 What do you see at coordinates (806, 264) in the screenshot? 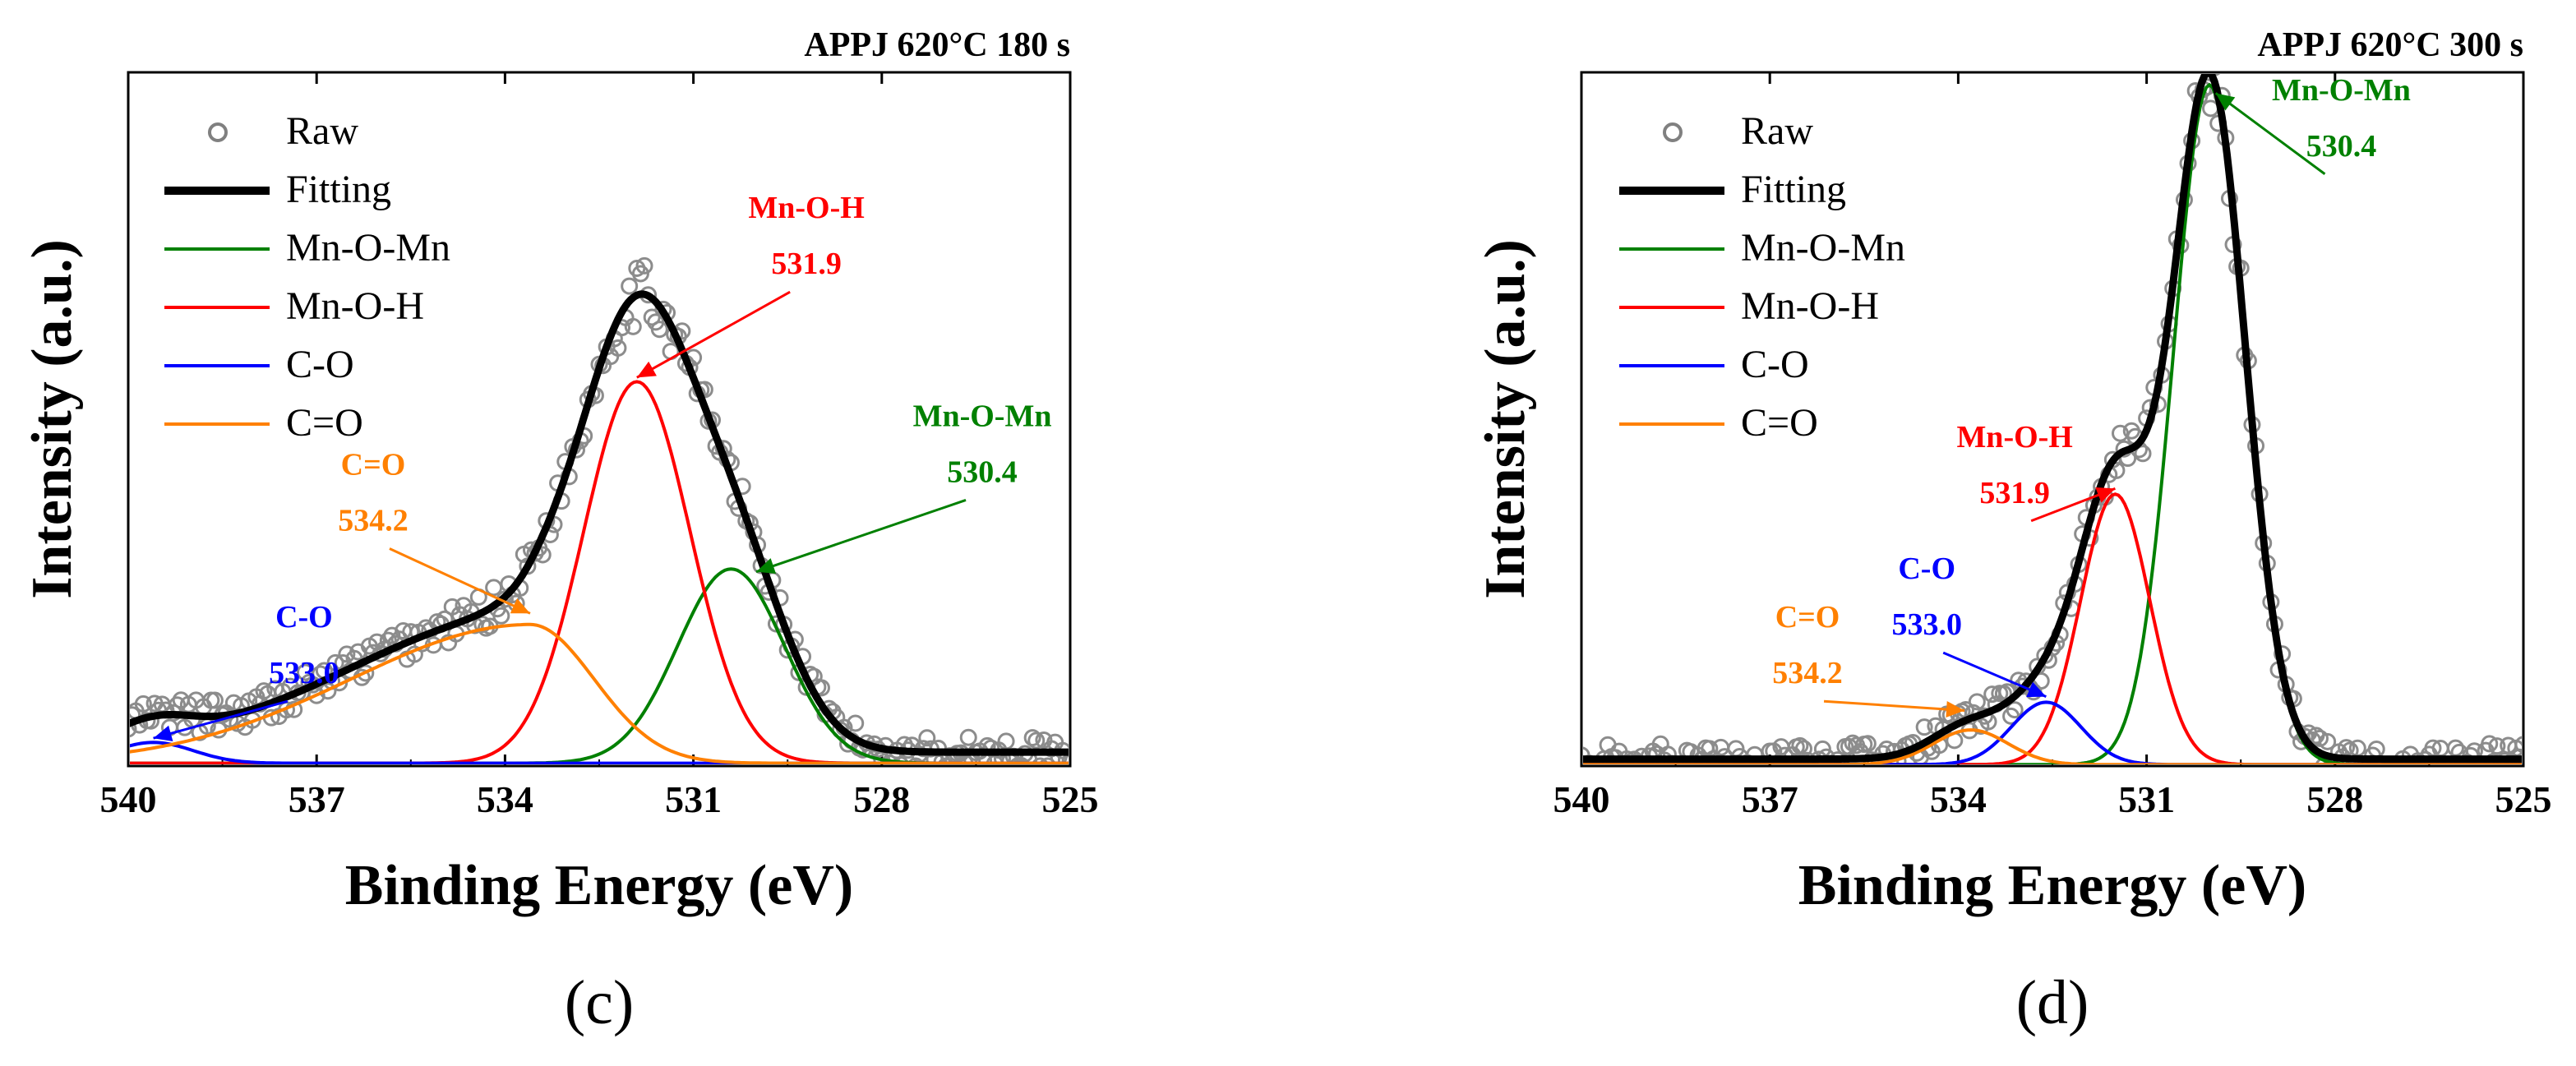
I see `annotation-value: 531.9` at bounding box center [806, 264].